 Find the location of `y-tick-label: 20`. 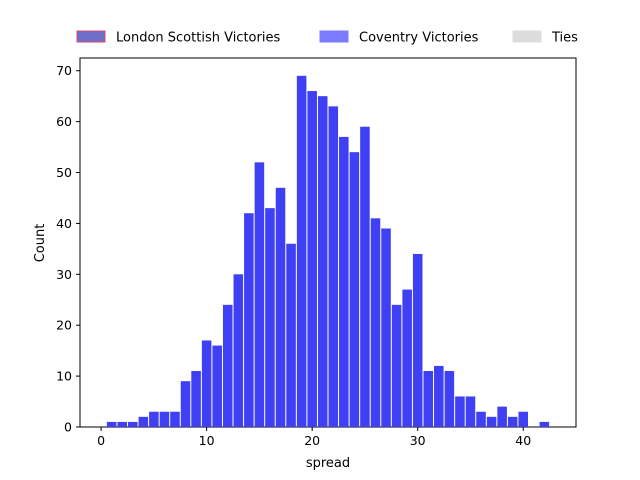

y-tick-label: 20 is located at coordinates (64, 325).